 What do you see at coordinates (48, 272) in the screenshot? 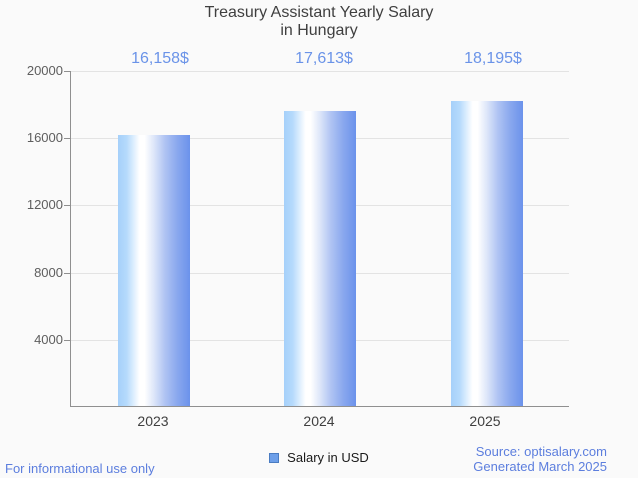
I see `y-axis-tick-label: 8000` at bounding box center [48, 272].